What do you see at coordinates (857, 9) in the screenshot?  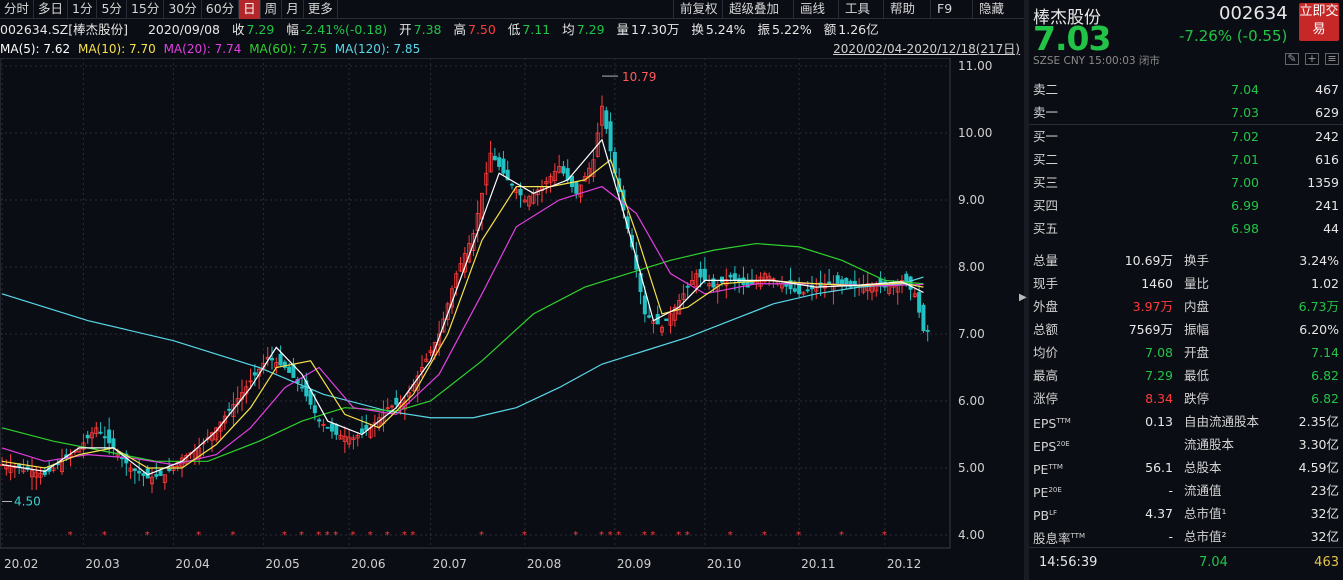 I see `tools-button: 工具` at bounding box center [857, 9].